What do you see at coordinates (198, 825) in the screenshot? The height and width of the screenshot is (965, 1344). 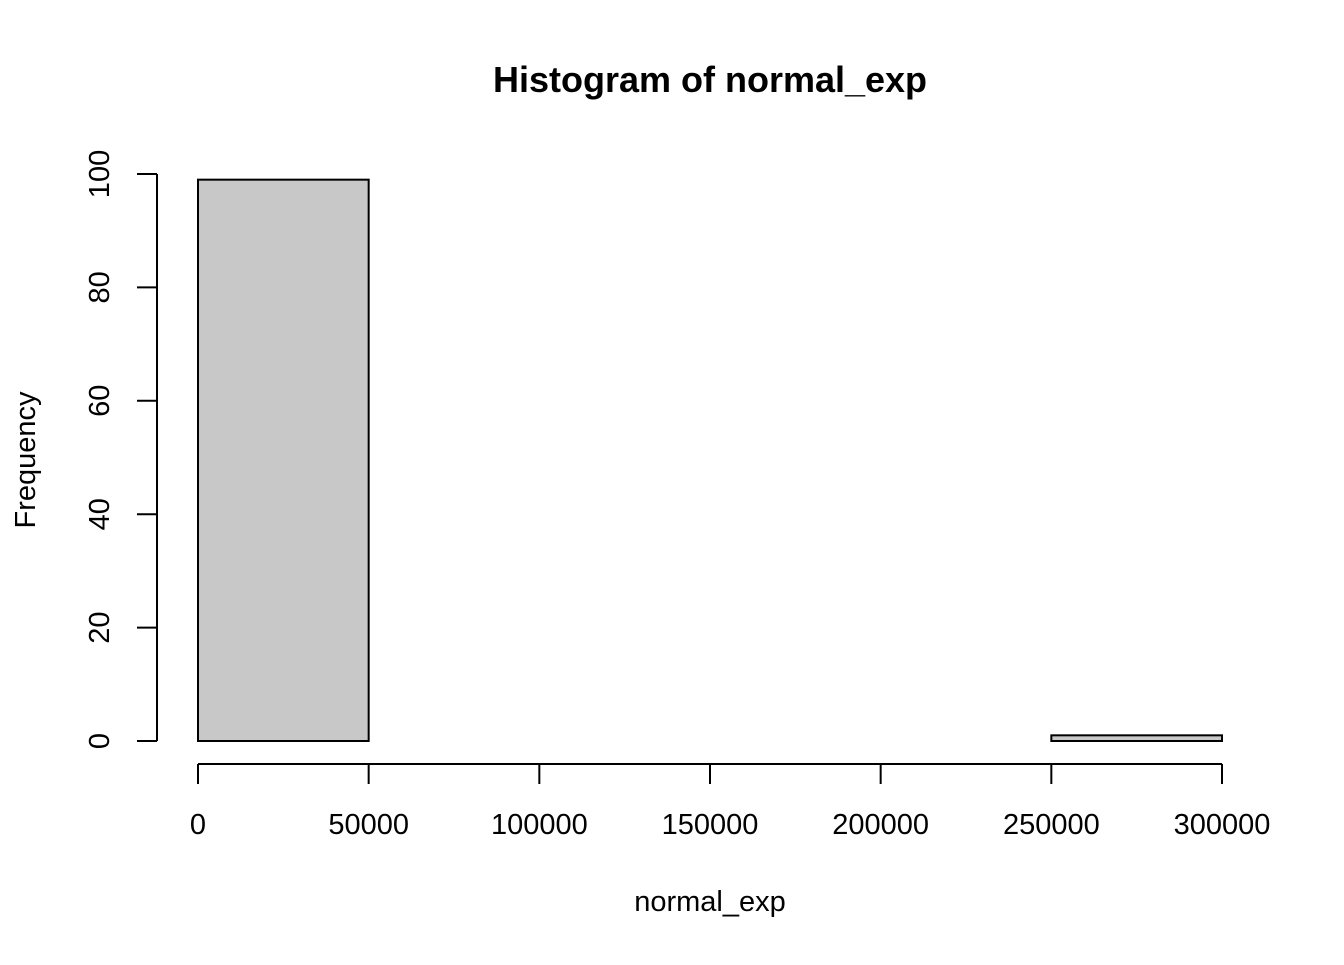 I see `x-tick-label: 0` at bounding box center [198, 825].